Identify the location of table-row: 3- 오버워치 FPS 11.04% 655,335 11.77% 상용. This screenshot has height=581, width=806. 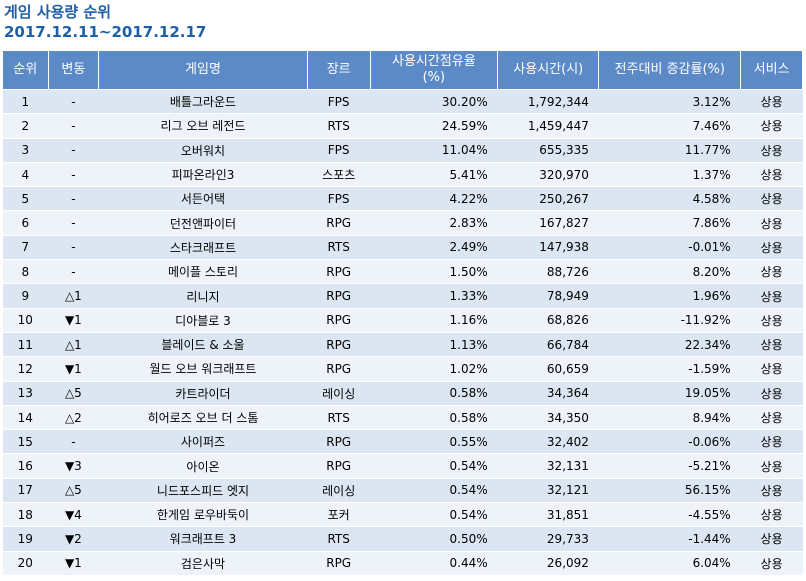
(402, 150).